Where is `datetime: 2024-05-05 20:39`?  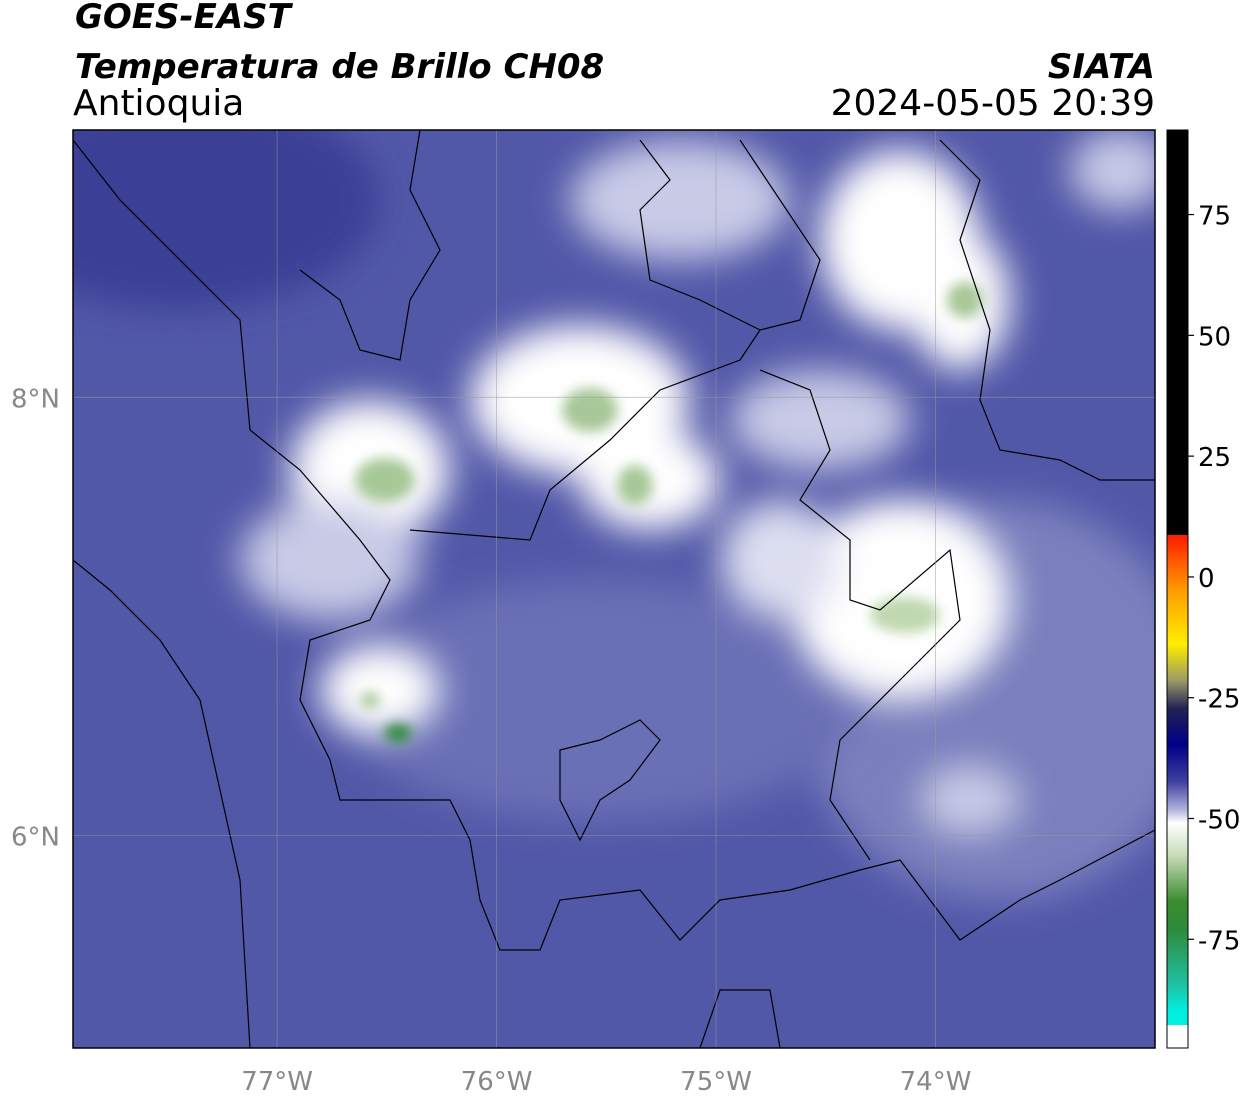
datetime: 2024-05-05 20:39 is located at coordinates (993, 103).